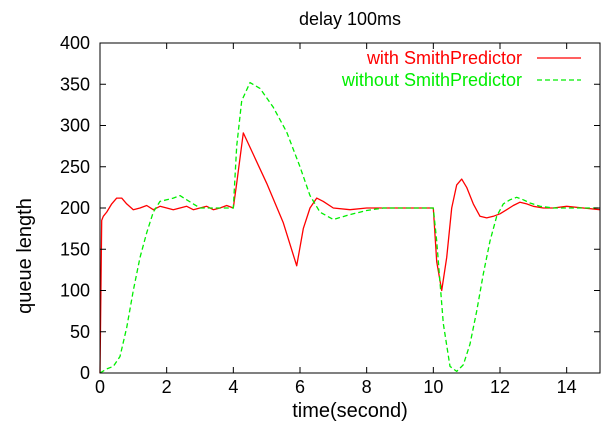 The image size is (608, 435). Describe the element at coordinates (500, 387) in the screenshot. I see `x-tick-label: 12` at that location.